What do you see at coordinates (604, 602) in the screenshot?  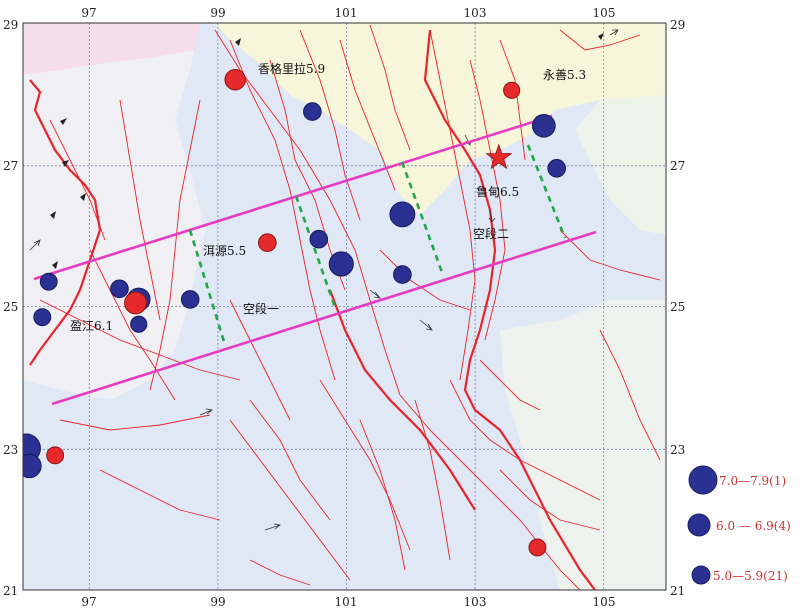 I see `lon-tick-bottom-105: 105` at bounding box center [604, 602].